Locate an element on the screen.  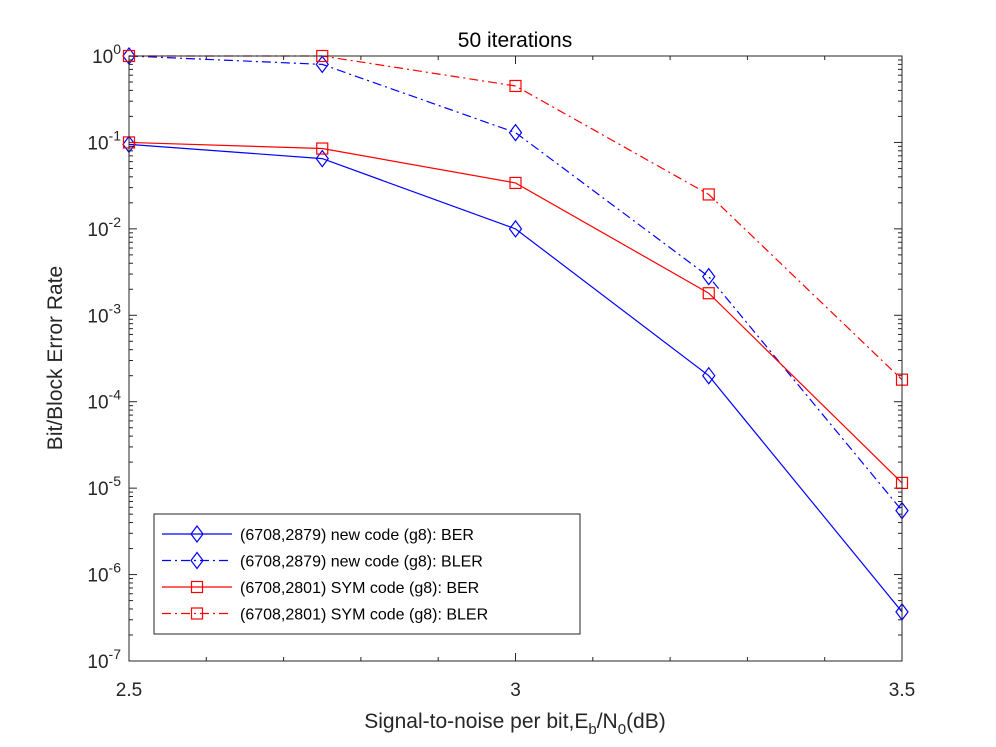
y-tick-label: 10⁻⁴ is located at coordinates (104, 400).